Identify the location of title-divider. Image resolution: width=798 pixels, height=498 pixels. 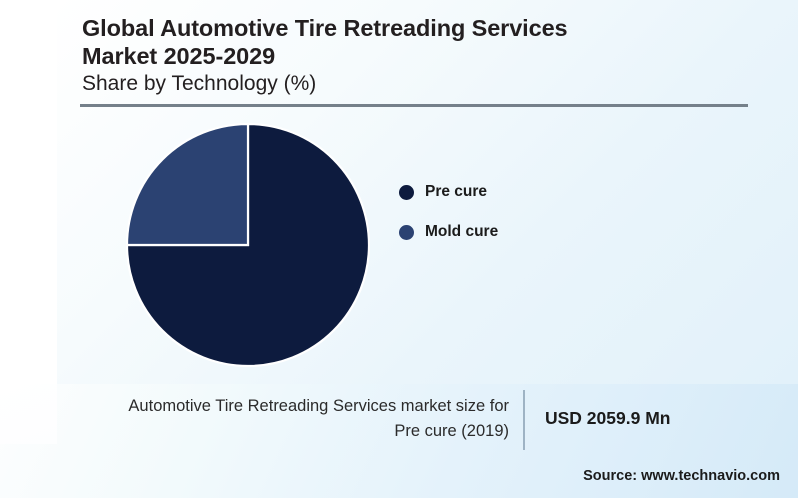
(414, 105).